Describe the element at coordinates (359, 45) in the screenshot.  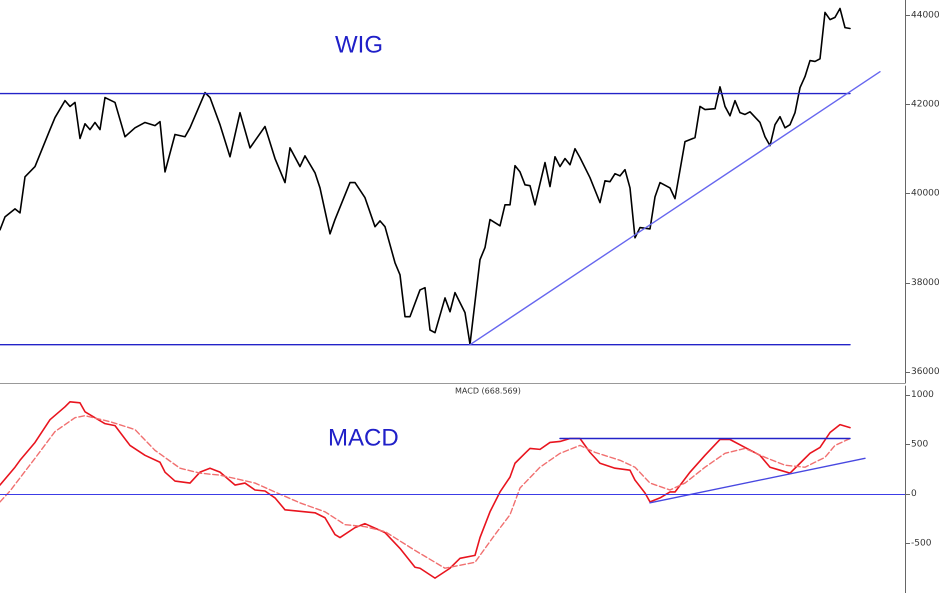
I see `text: WIG` at that location.